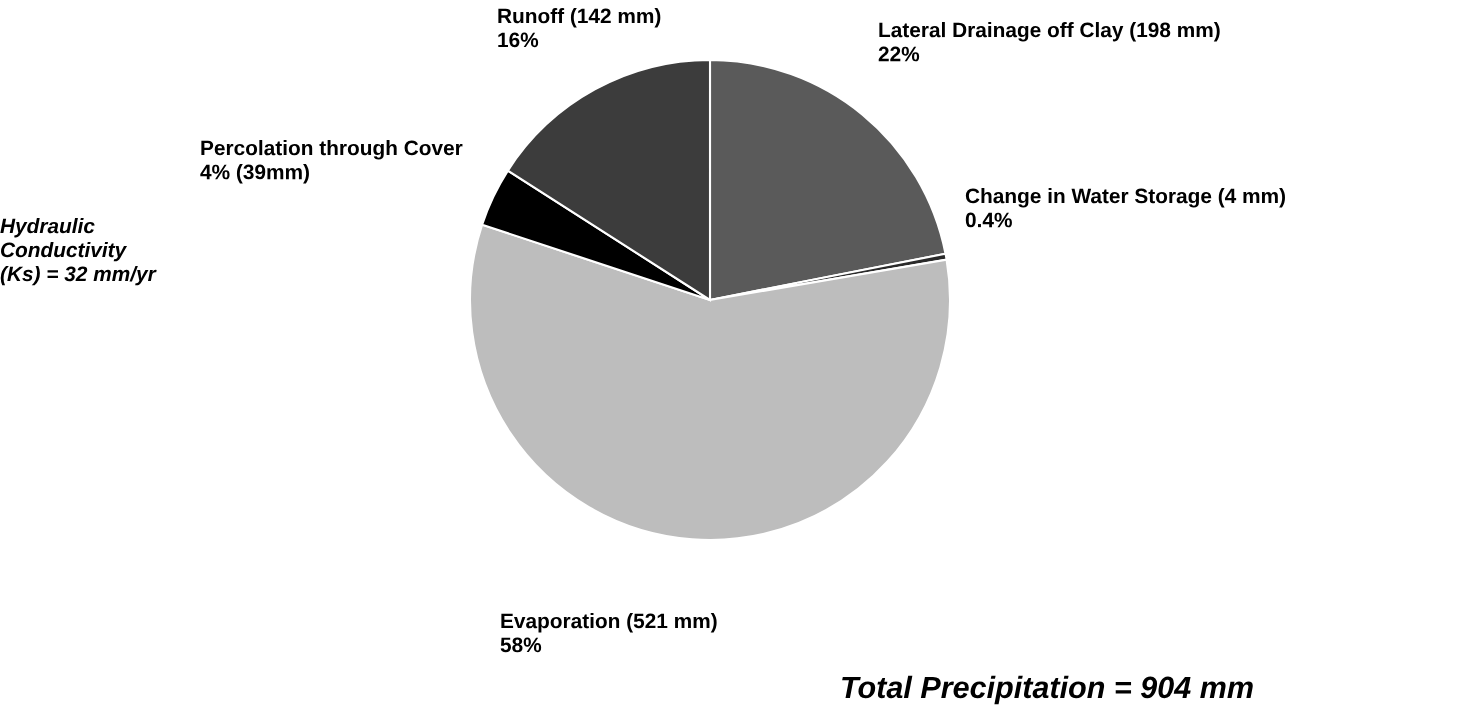  What do you see at coordinates (609, 623) in the screenshot?
I see `slice-label: Evaporation (521 mm)` at bounding box center [609, 623].